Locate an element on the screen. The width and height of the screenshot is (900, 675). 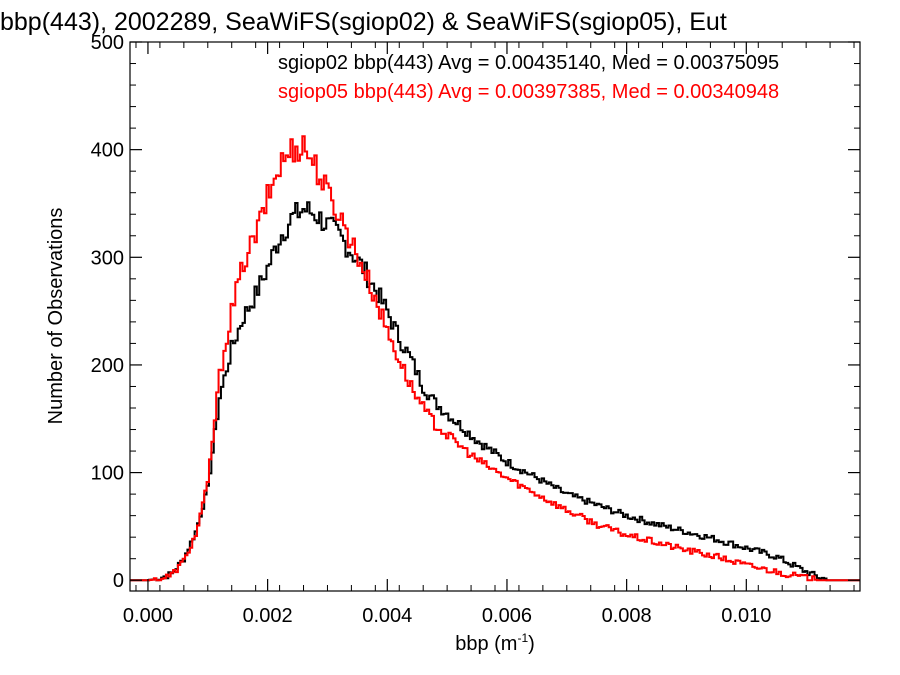
y-tick-label: 400 is located at coordinates (107, 151).